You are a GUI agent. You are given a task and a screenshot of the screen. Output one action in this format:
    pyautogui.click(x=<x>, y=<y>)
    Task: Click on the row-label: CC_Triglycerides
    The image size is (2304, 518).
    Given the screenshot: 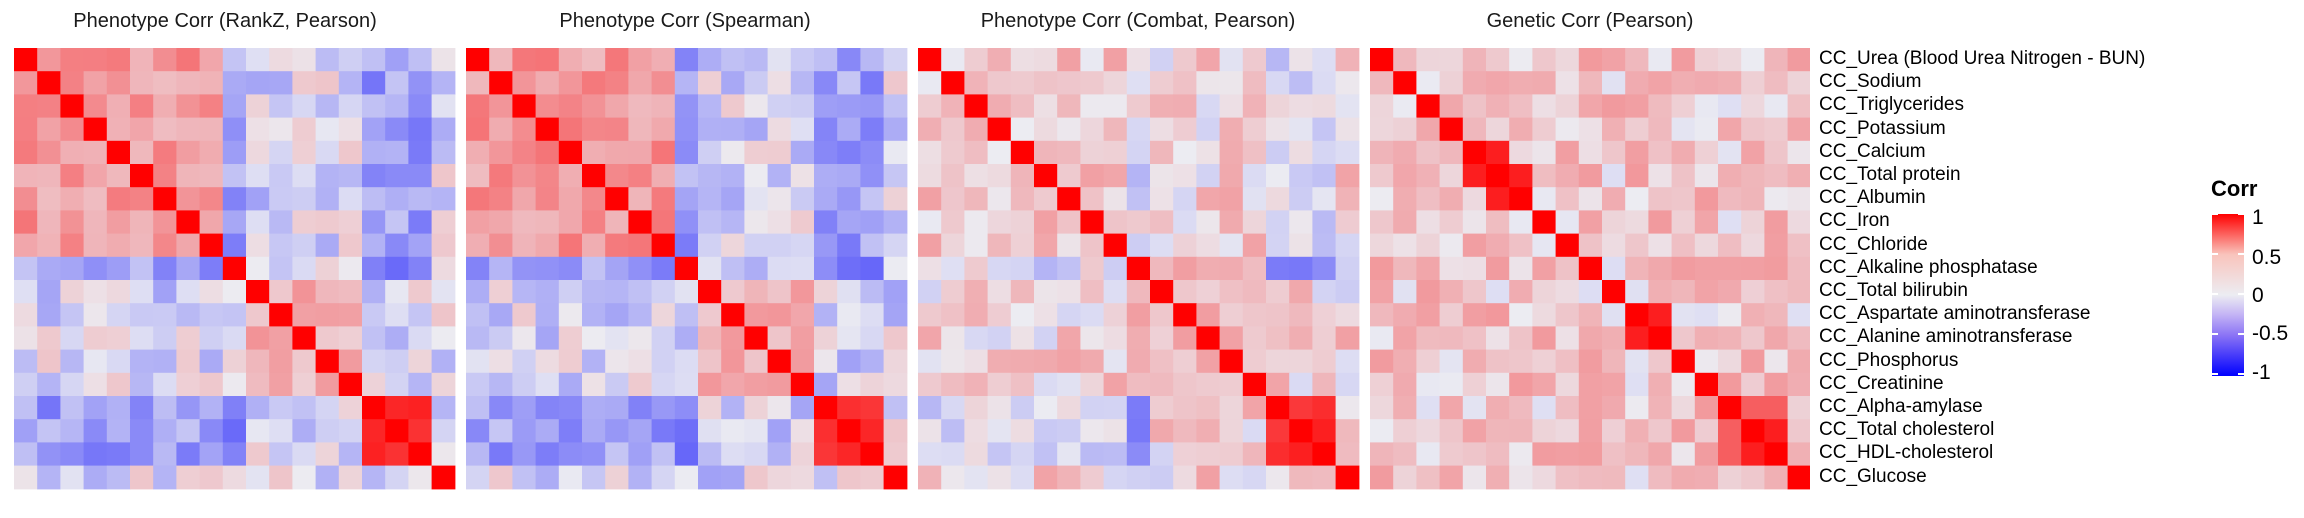 What is the action you would take?
    pyautogui.click(x=1891, y=105)
    